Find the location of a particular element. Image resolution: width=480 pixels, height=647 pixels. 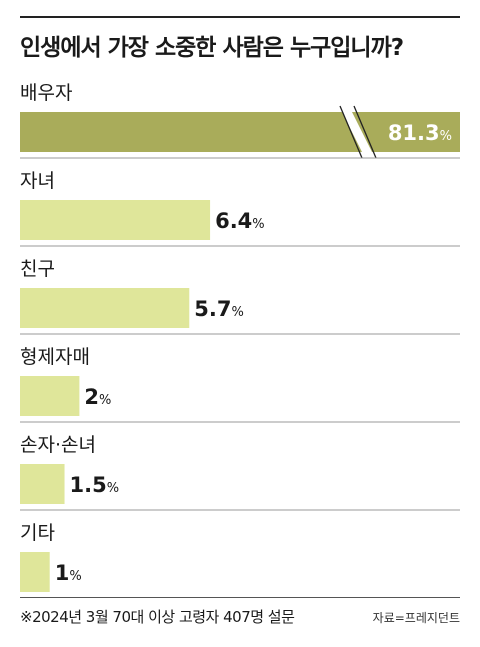

value-label: 1% is located at coordinates (68, 573).